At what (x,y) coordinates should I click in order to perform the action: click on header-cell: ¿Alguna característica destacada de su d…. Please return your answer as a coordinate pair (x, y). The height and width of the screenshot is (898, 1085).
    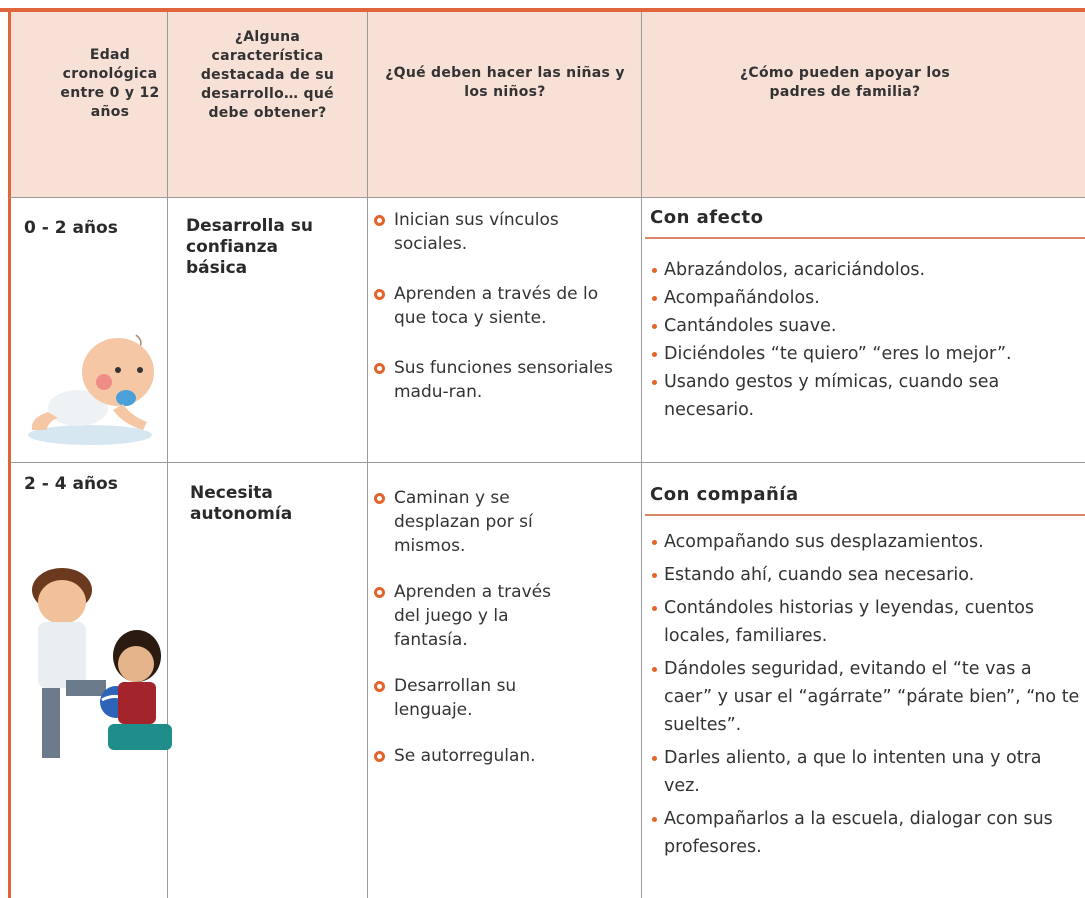
    Looking at the image, I should click on (267, 75).